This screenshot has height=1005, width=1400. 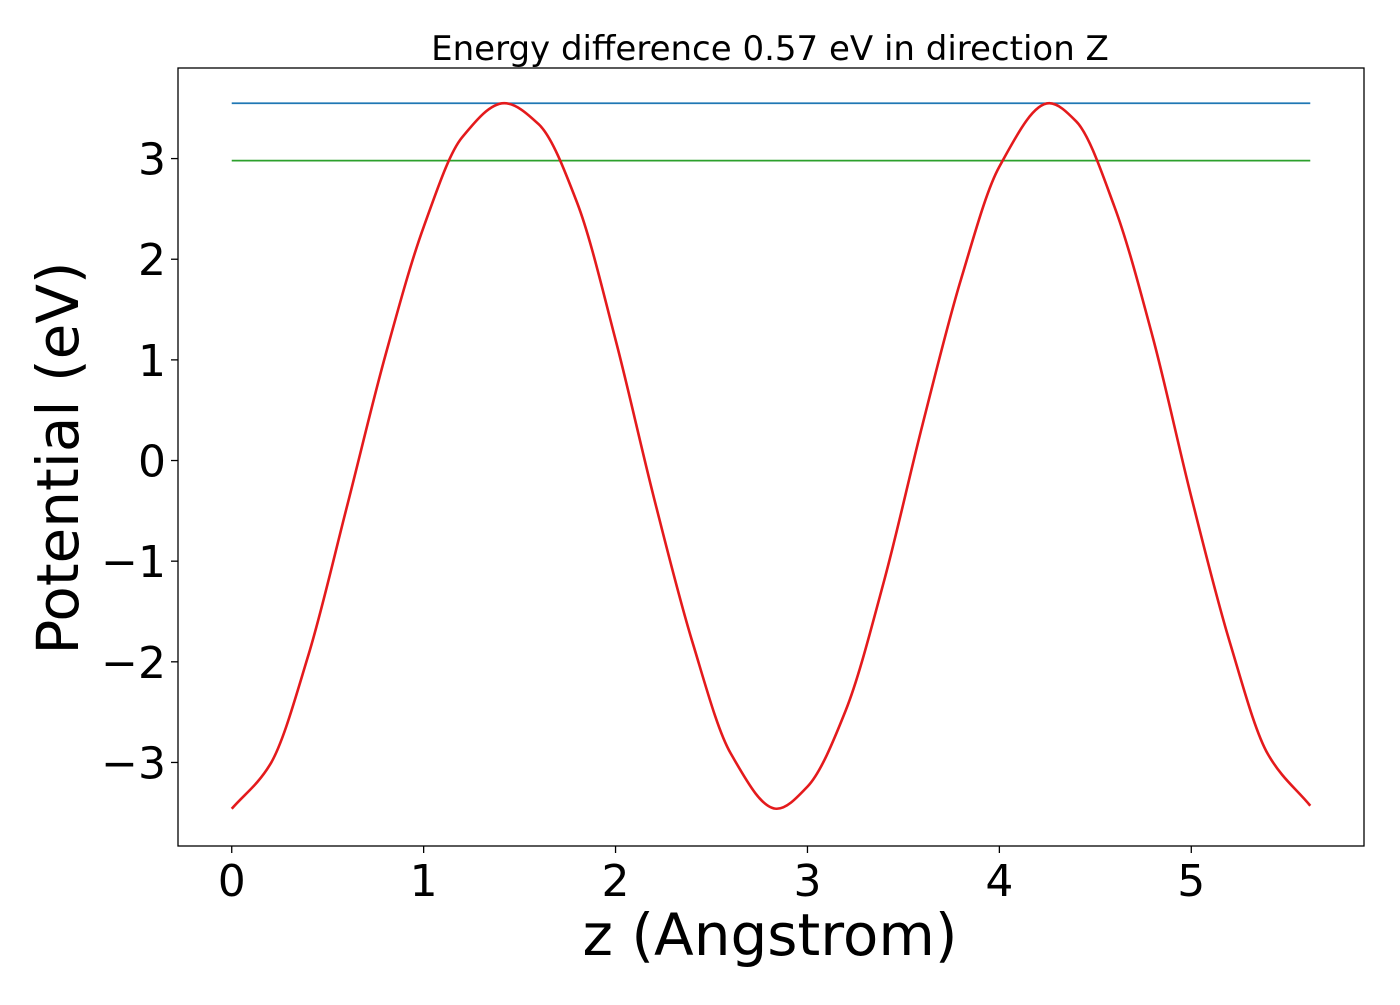 What do you see at coordinates (133, 763) in the screenshot?
I see `y-tick-label: −3` at bounding box center [133, 763].